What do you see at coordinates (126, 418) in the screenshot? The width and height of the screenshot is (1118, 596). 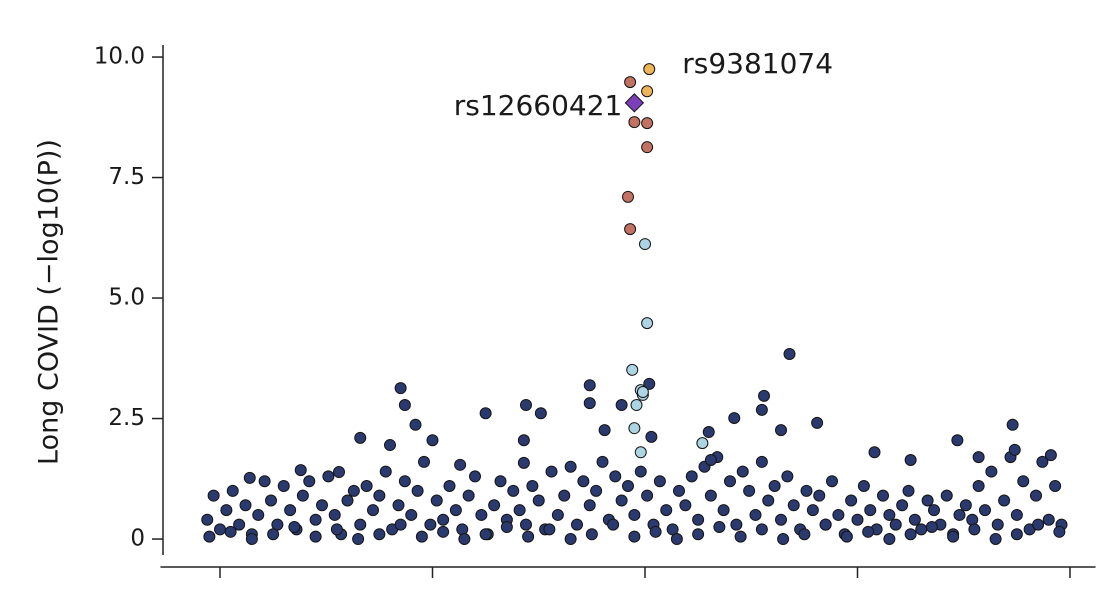 I see `y-tick-label: 2.5` at bounding box center [126, 418].